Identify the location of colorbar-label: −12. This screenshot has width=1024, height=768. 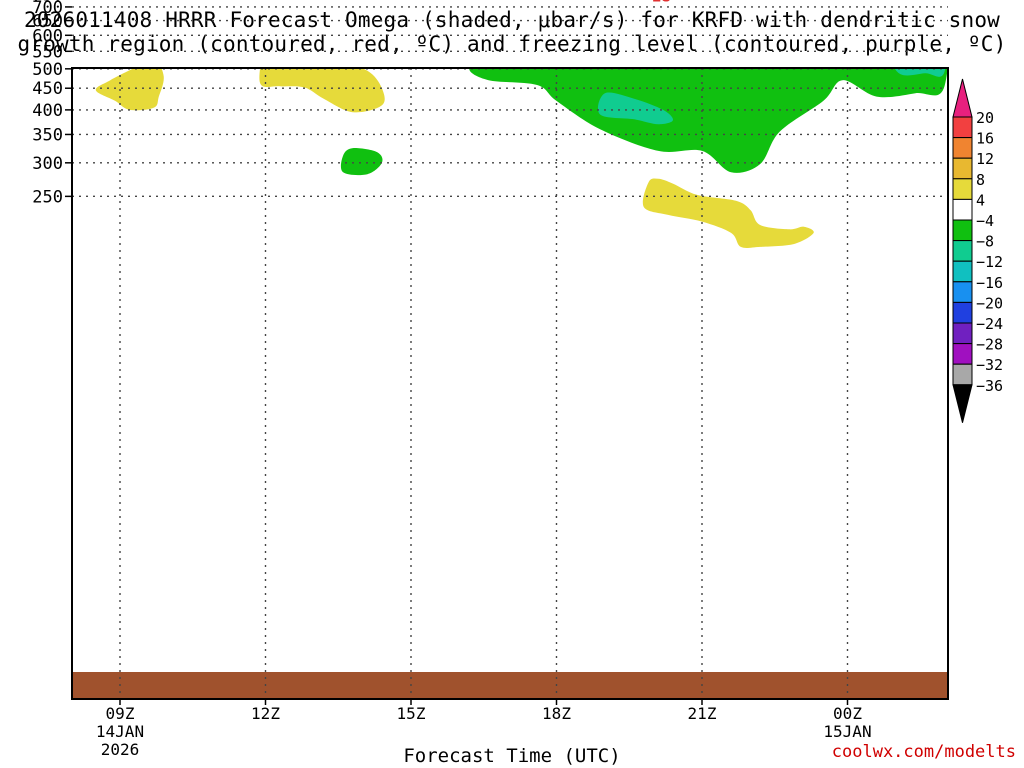
(989, 262).